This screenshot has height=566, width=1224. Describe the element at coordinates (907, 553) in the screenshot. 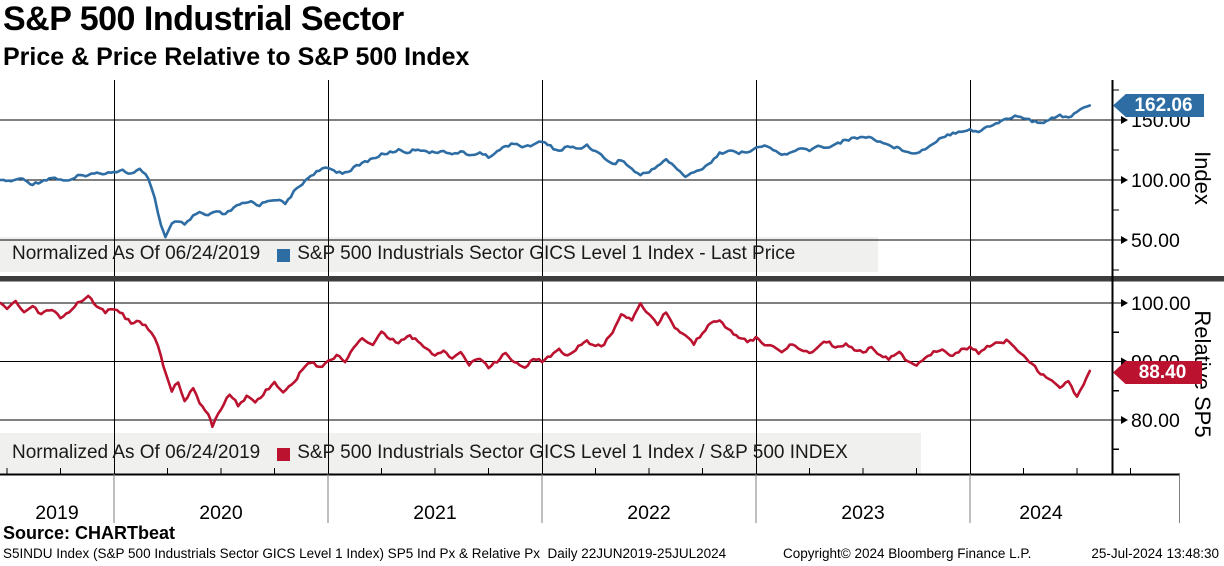

I see `footer-copyright: Copyright© 2024 Bloomberg Finance L.P.` at that location.